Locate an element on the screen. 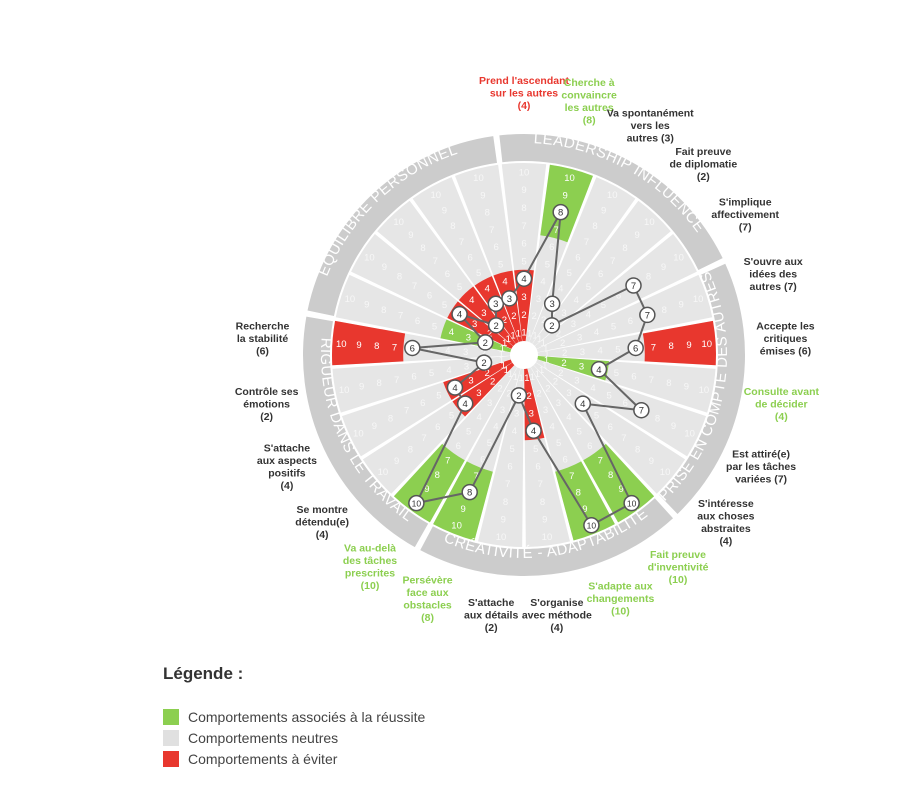 The image size is (908, 802). dimension-label-line: de décider is located at coordinates (781, 405).